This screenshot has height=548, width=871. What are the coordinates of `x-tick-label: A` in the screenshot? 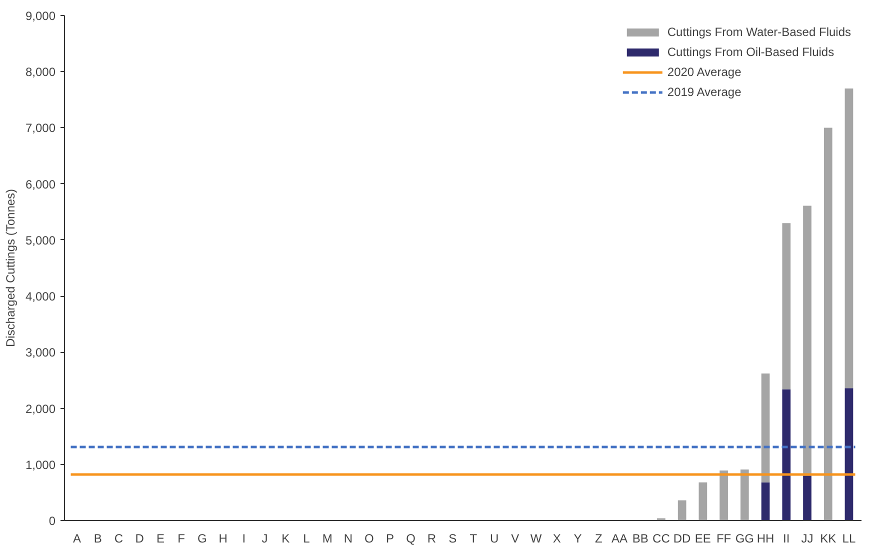 It's located at (77, 539).